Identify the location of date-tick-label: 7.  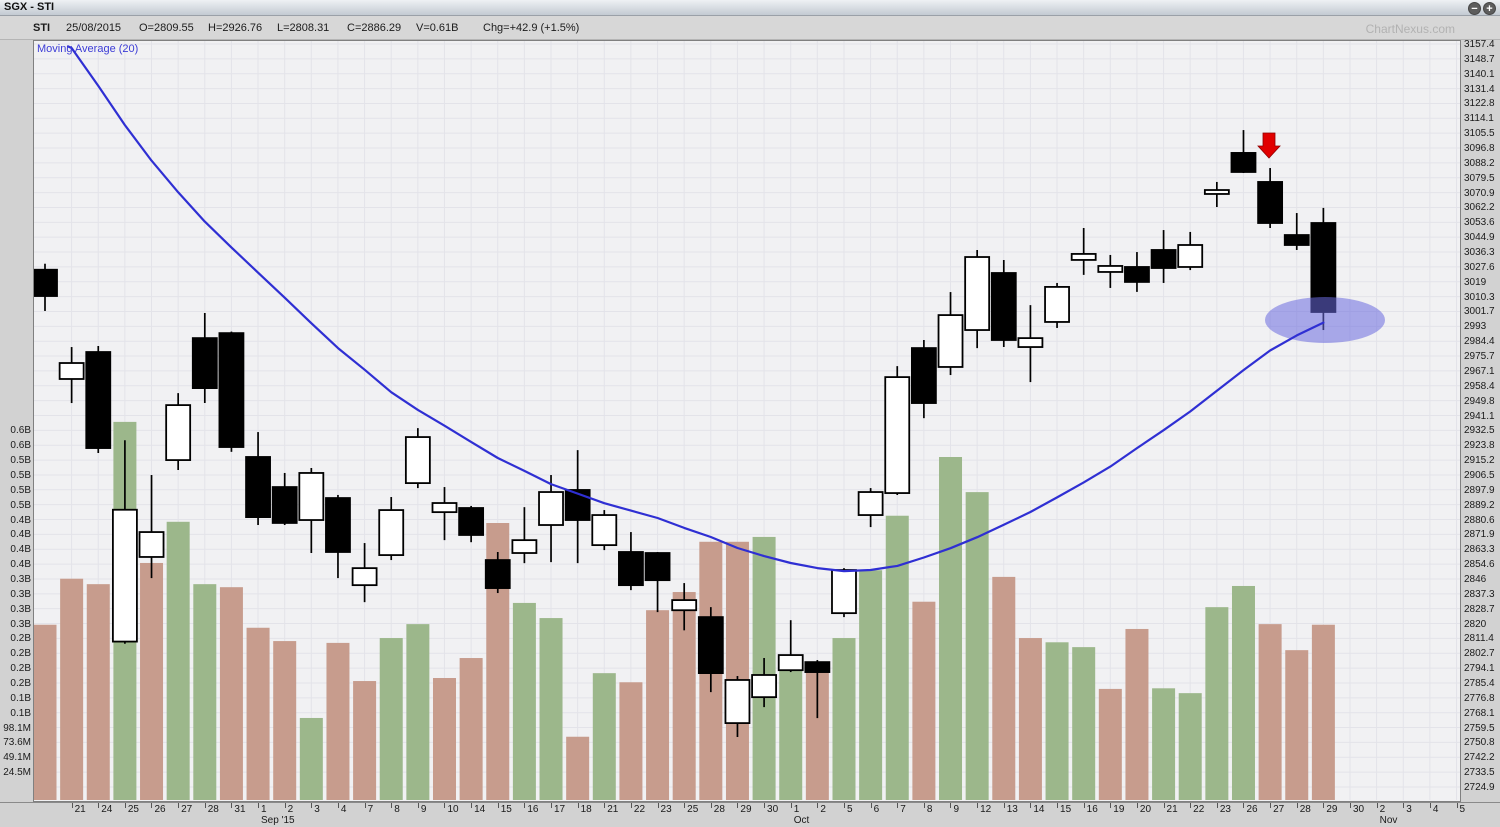
(370, 809).